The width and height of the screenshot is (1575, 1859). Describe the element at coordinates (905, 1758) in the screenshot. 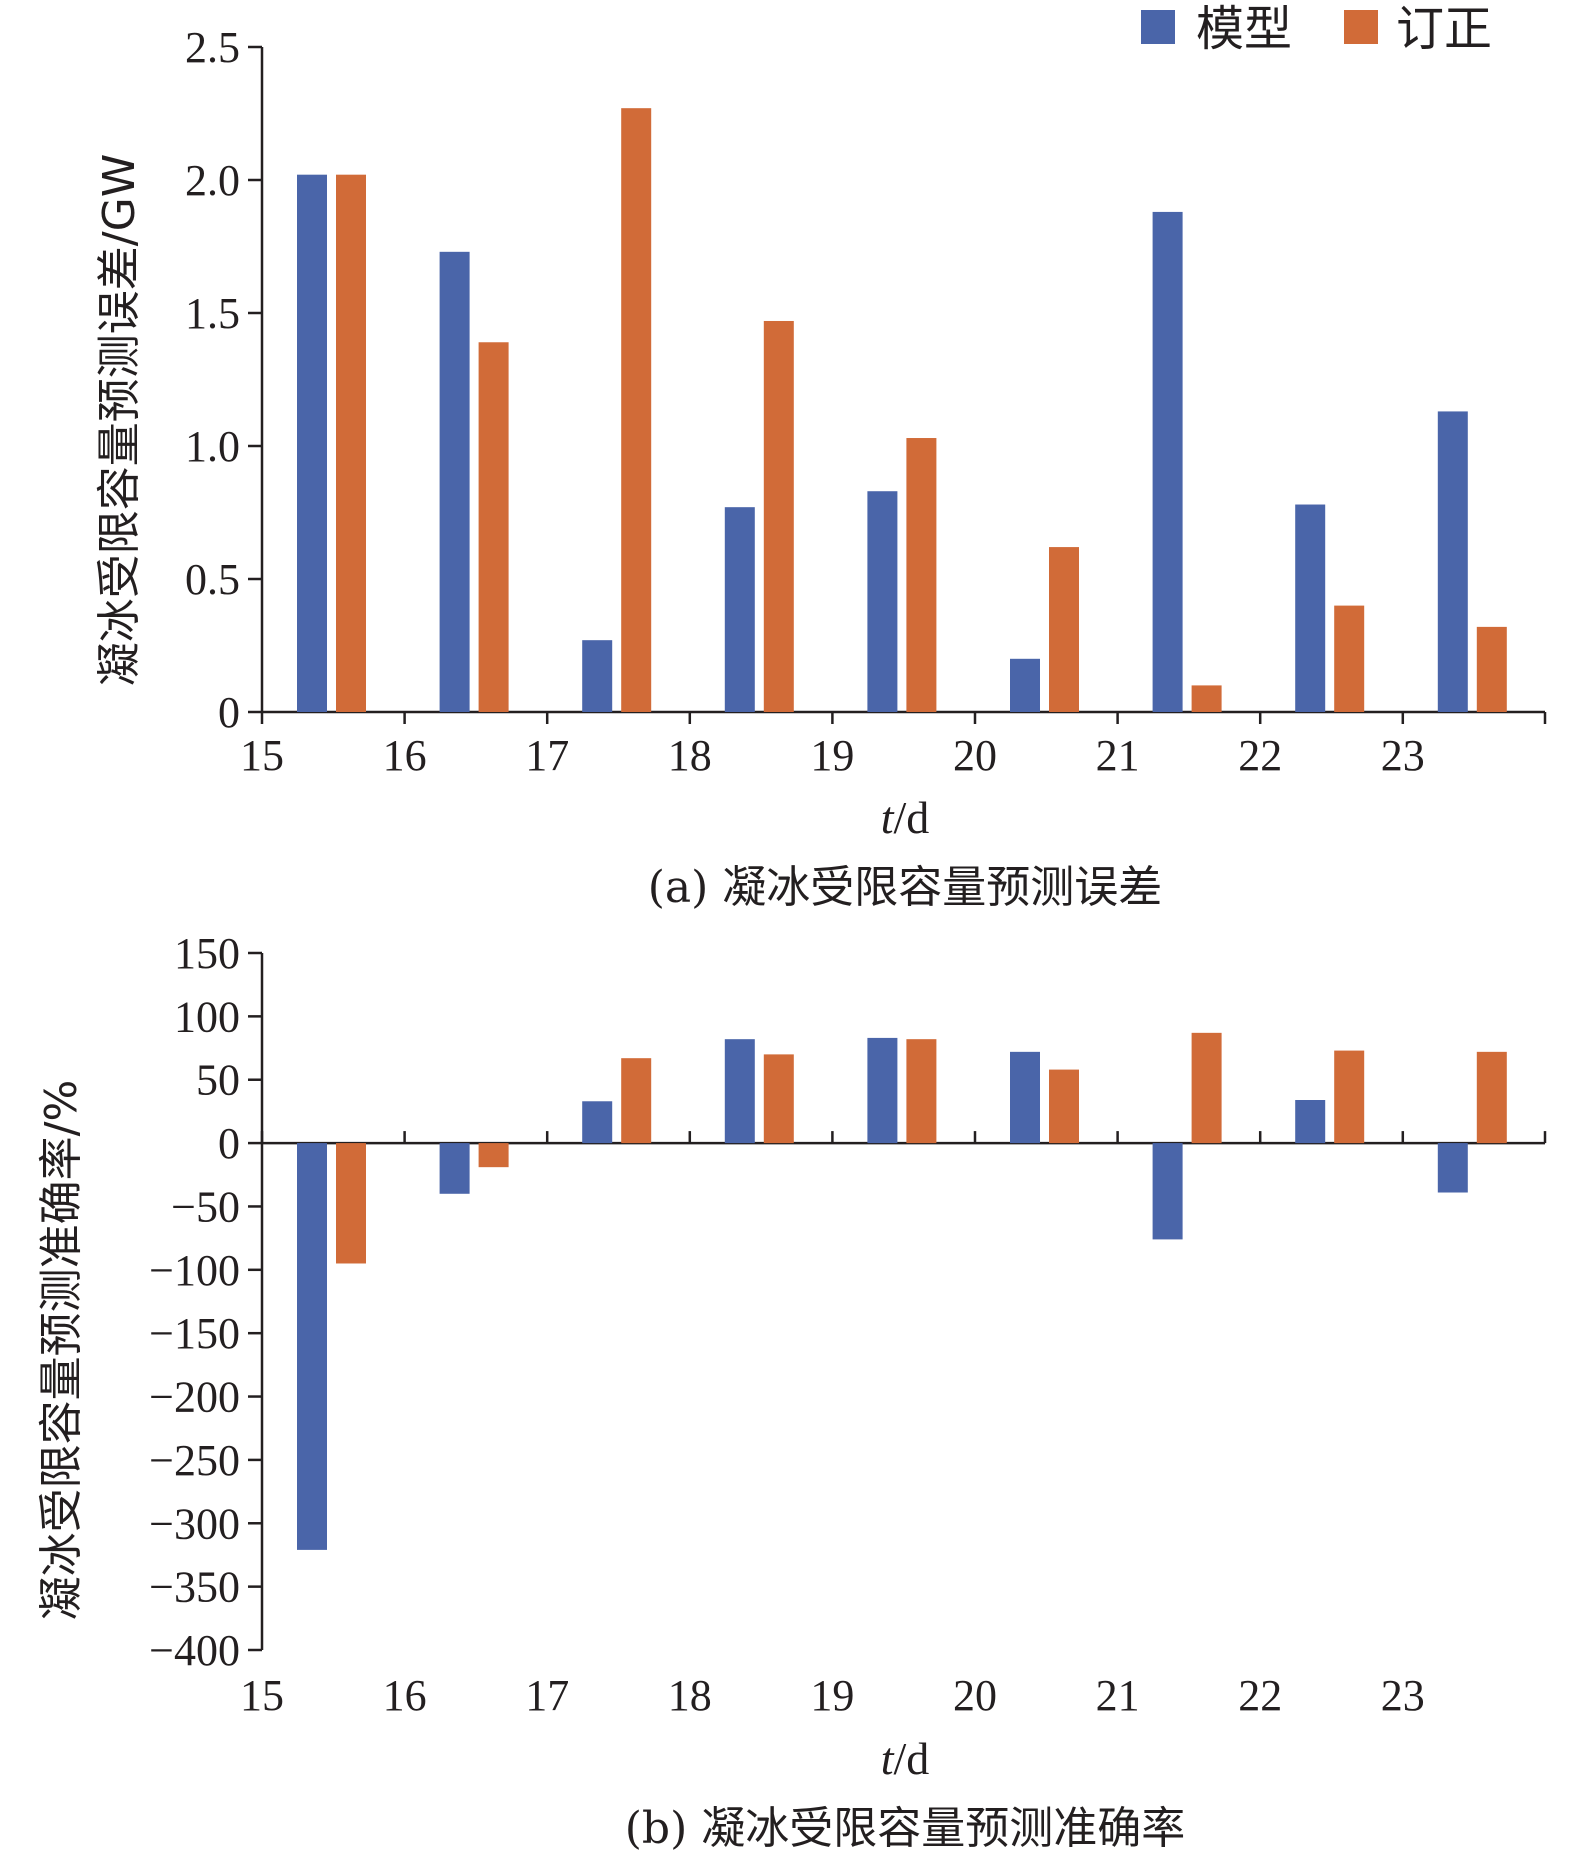

I see `chart-b-x-axis-title: t/d` at that location.